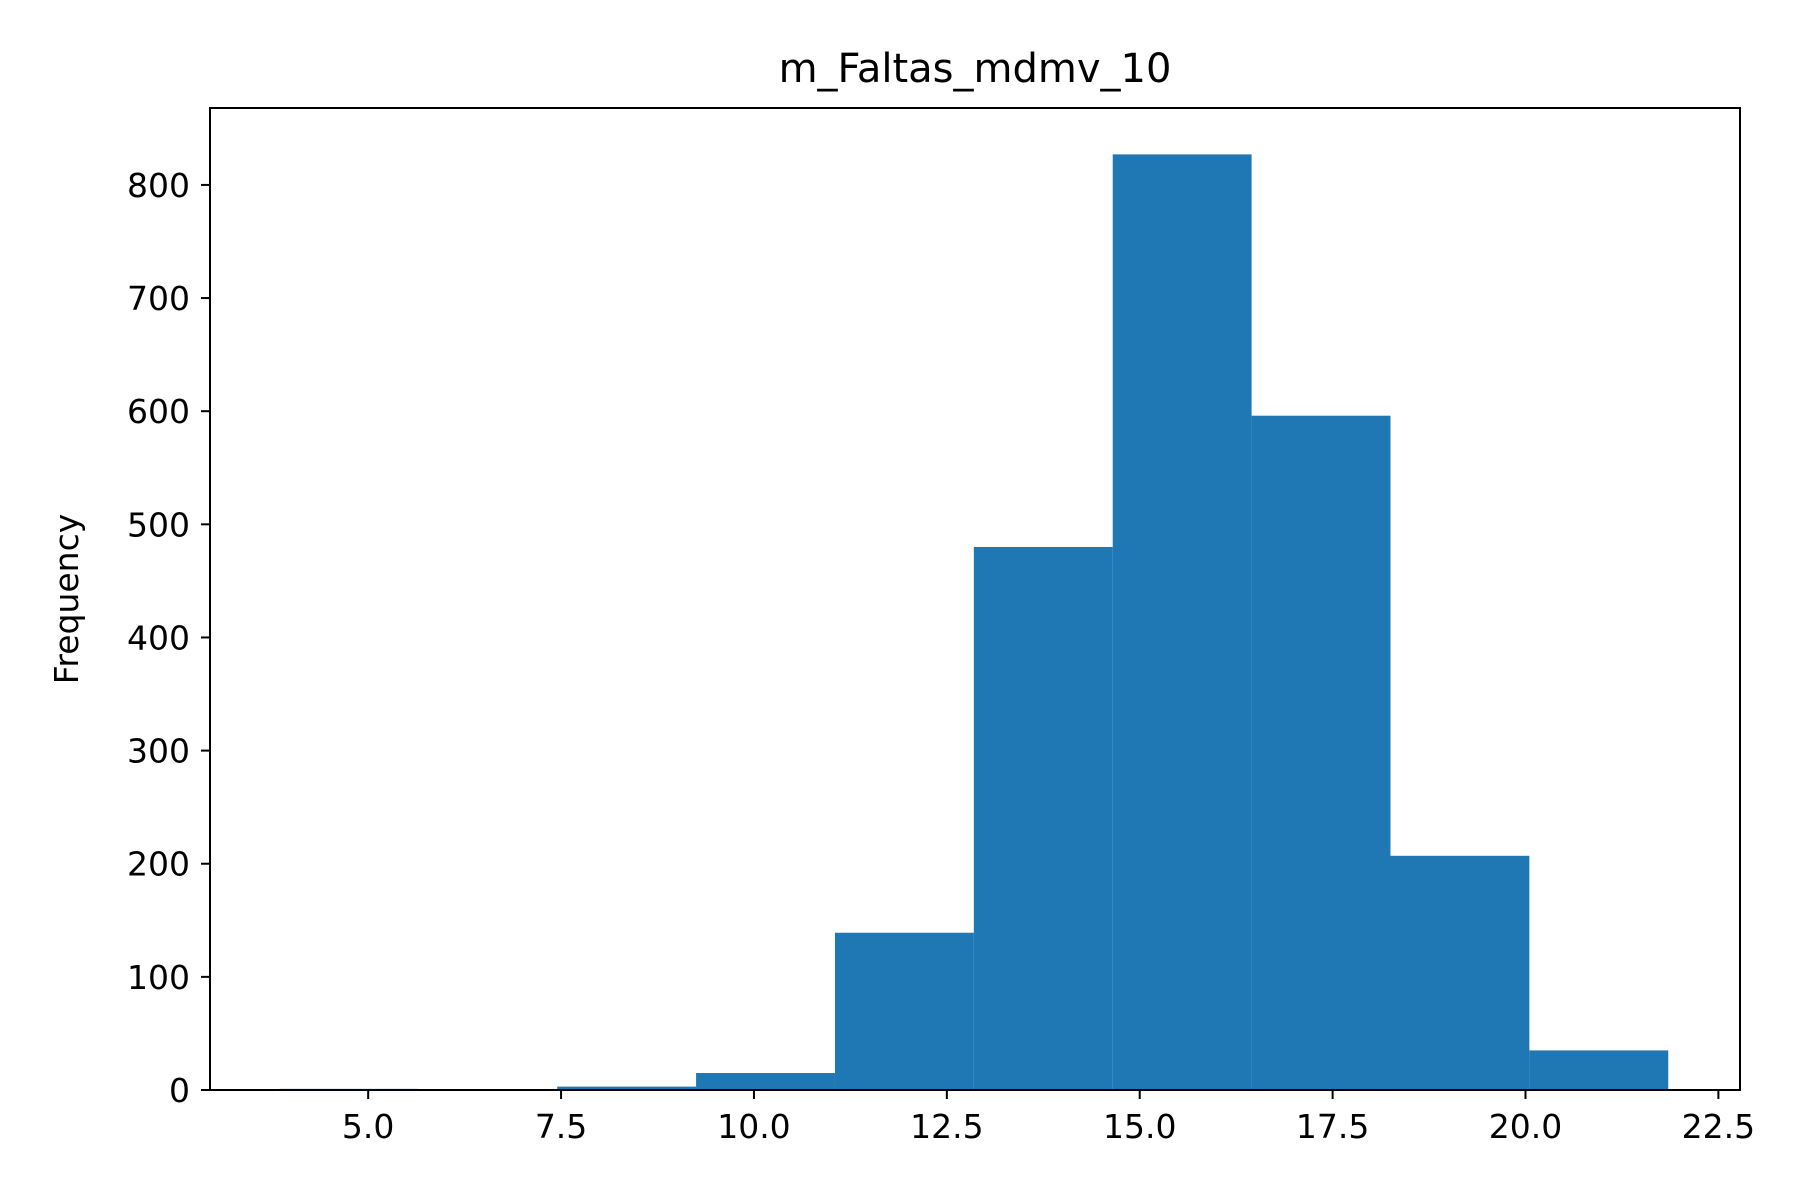 This screenshot has height=1200, width=1800. I want to click on y-tick-label: 100, so click(158, 977).